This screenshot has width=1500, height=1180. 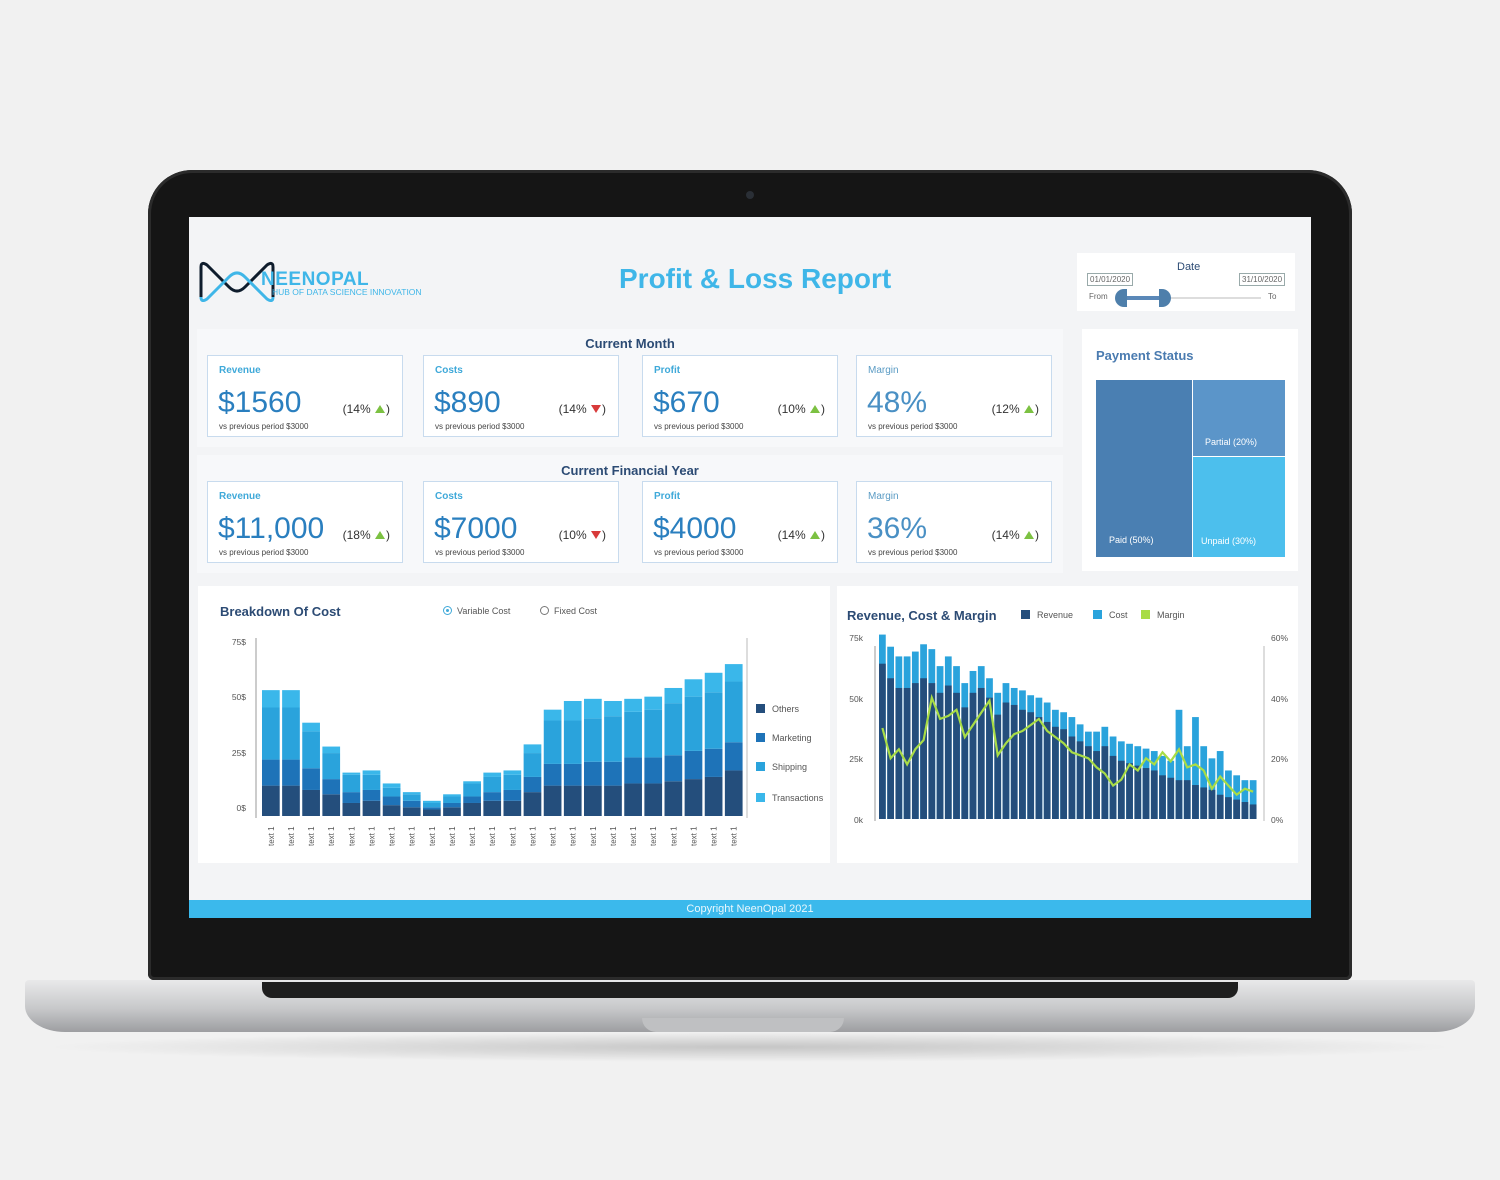 I want to click on trend-up-icon, so click(x=380, y=535).